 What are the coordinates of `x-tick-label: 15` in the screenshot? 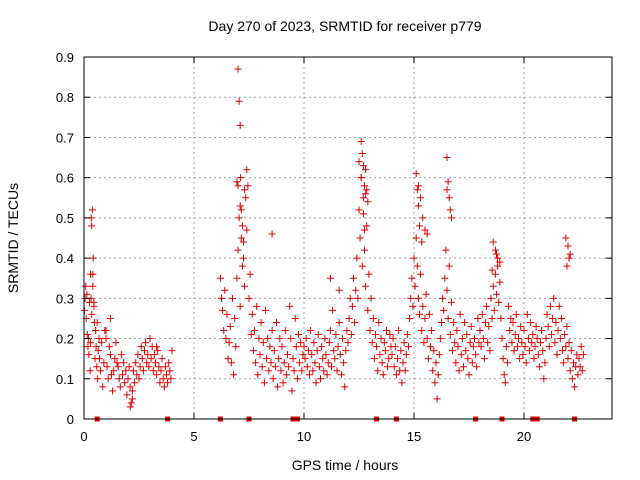 It's located at (414, 436).